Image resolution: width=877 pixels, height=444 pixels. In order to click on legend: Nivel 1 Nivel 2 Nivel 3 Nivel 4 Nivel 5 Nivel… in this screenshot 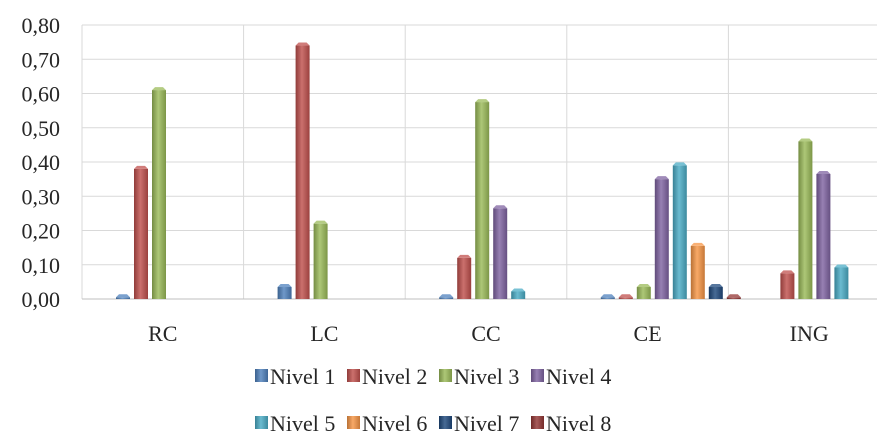, I will do `click(433, 400)`.